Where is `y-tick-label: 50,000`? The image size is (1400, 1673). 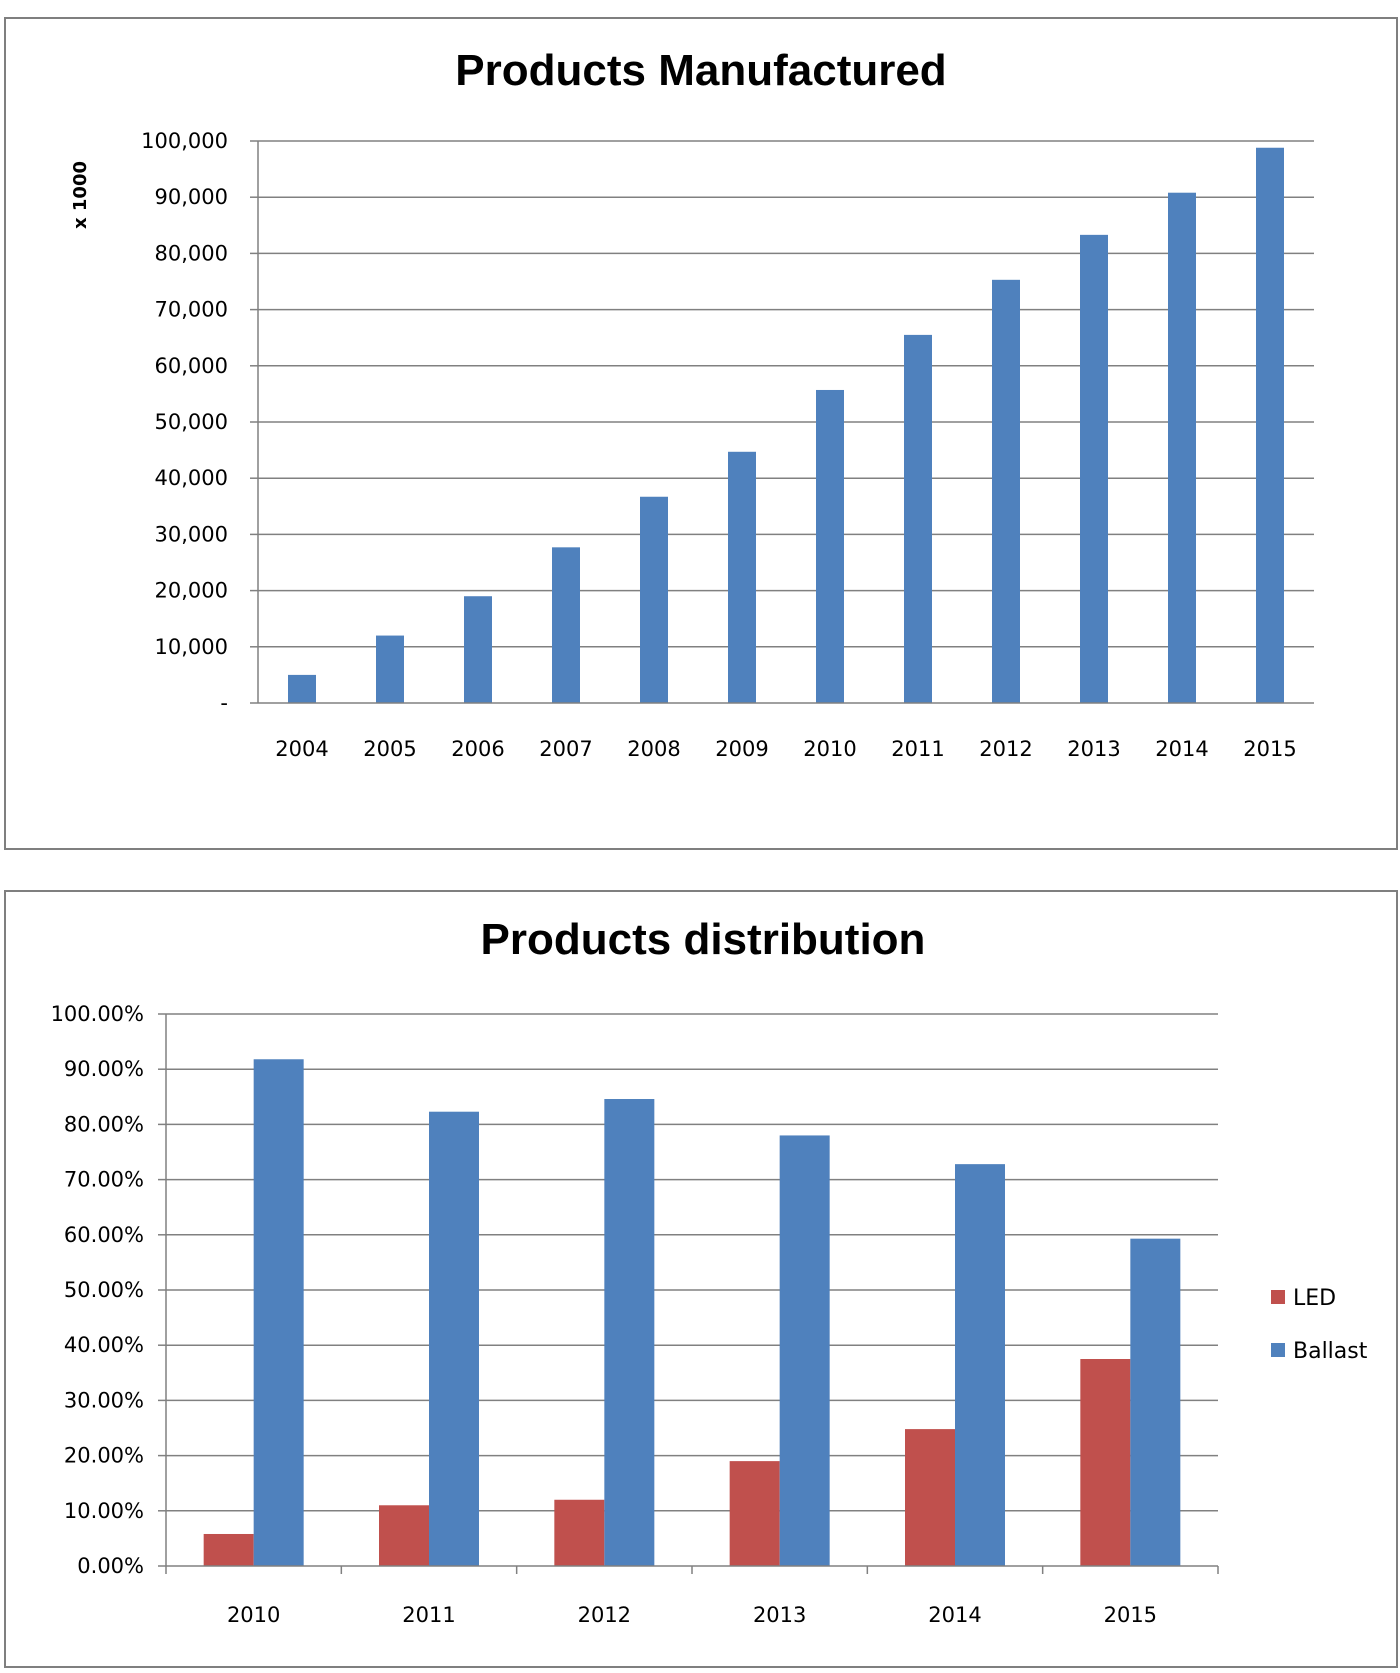
y-tick-label: 50,000 is located at coordinates (191, 422).